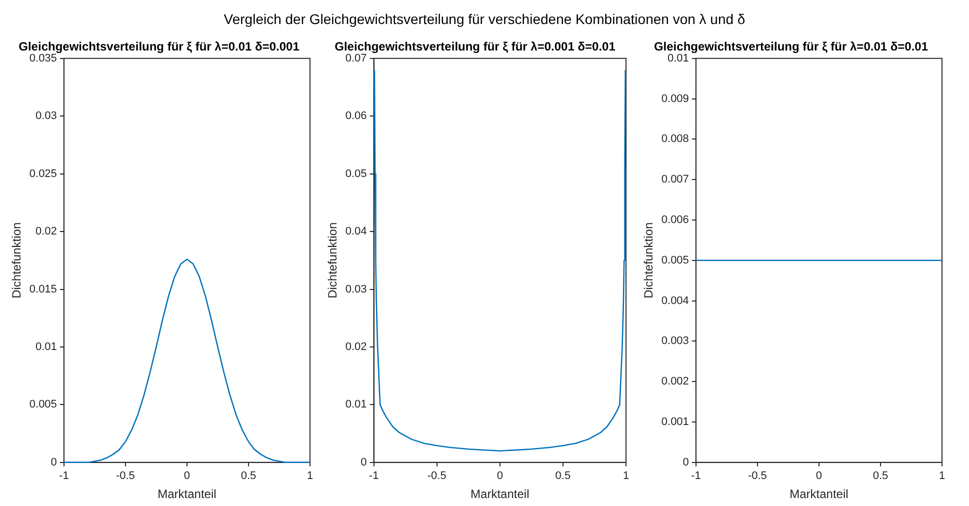 This screenshot has height=506, width=969. I want to click on chart-title: Gleichgewichtsverteilung für ξ für λ=0.01 δ=0.001, so click(159, 47).